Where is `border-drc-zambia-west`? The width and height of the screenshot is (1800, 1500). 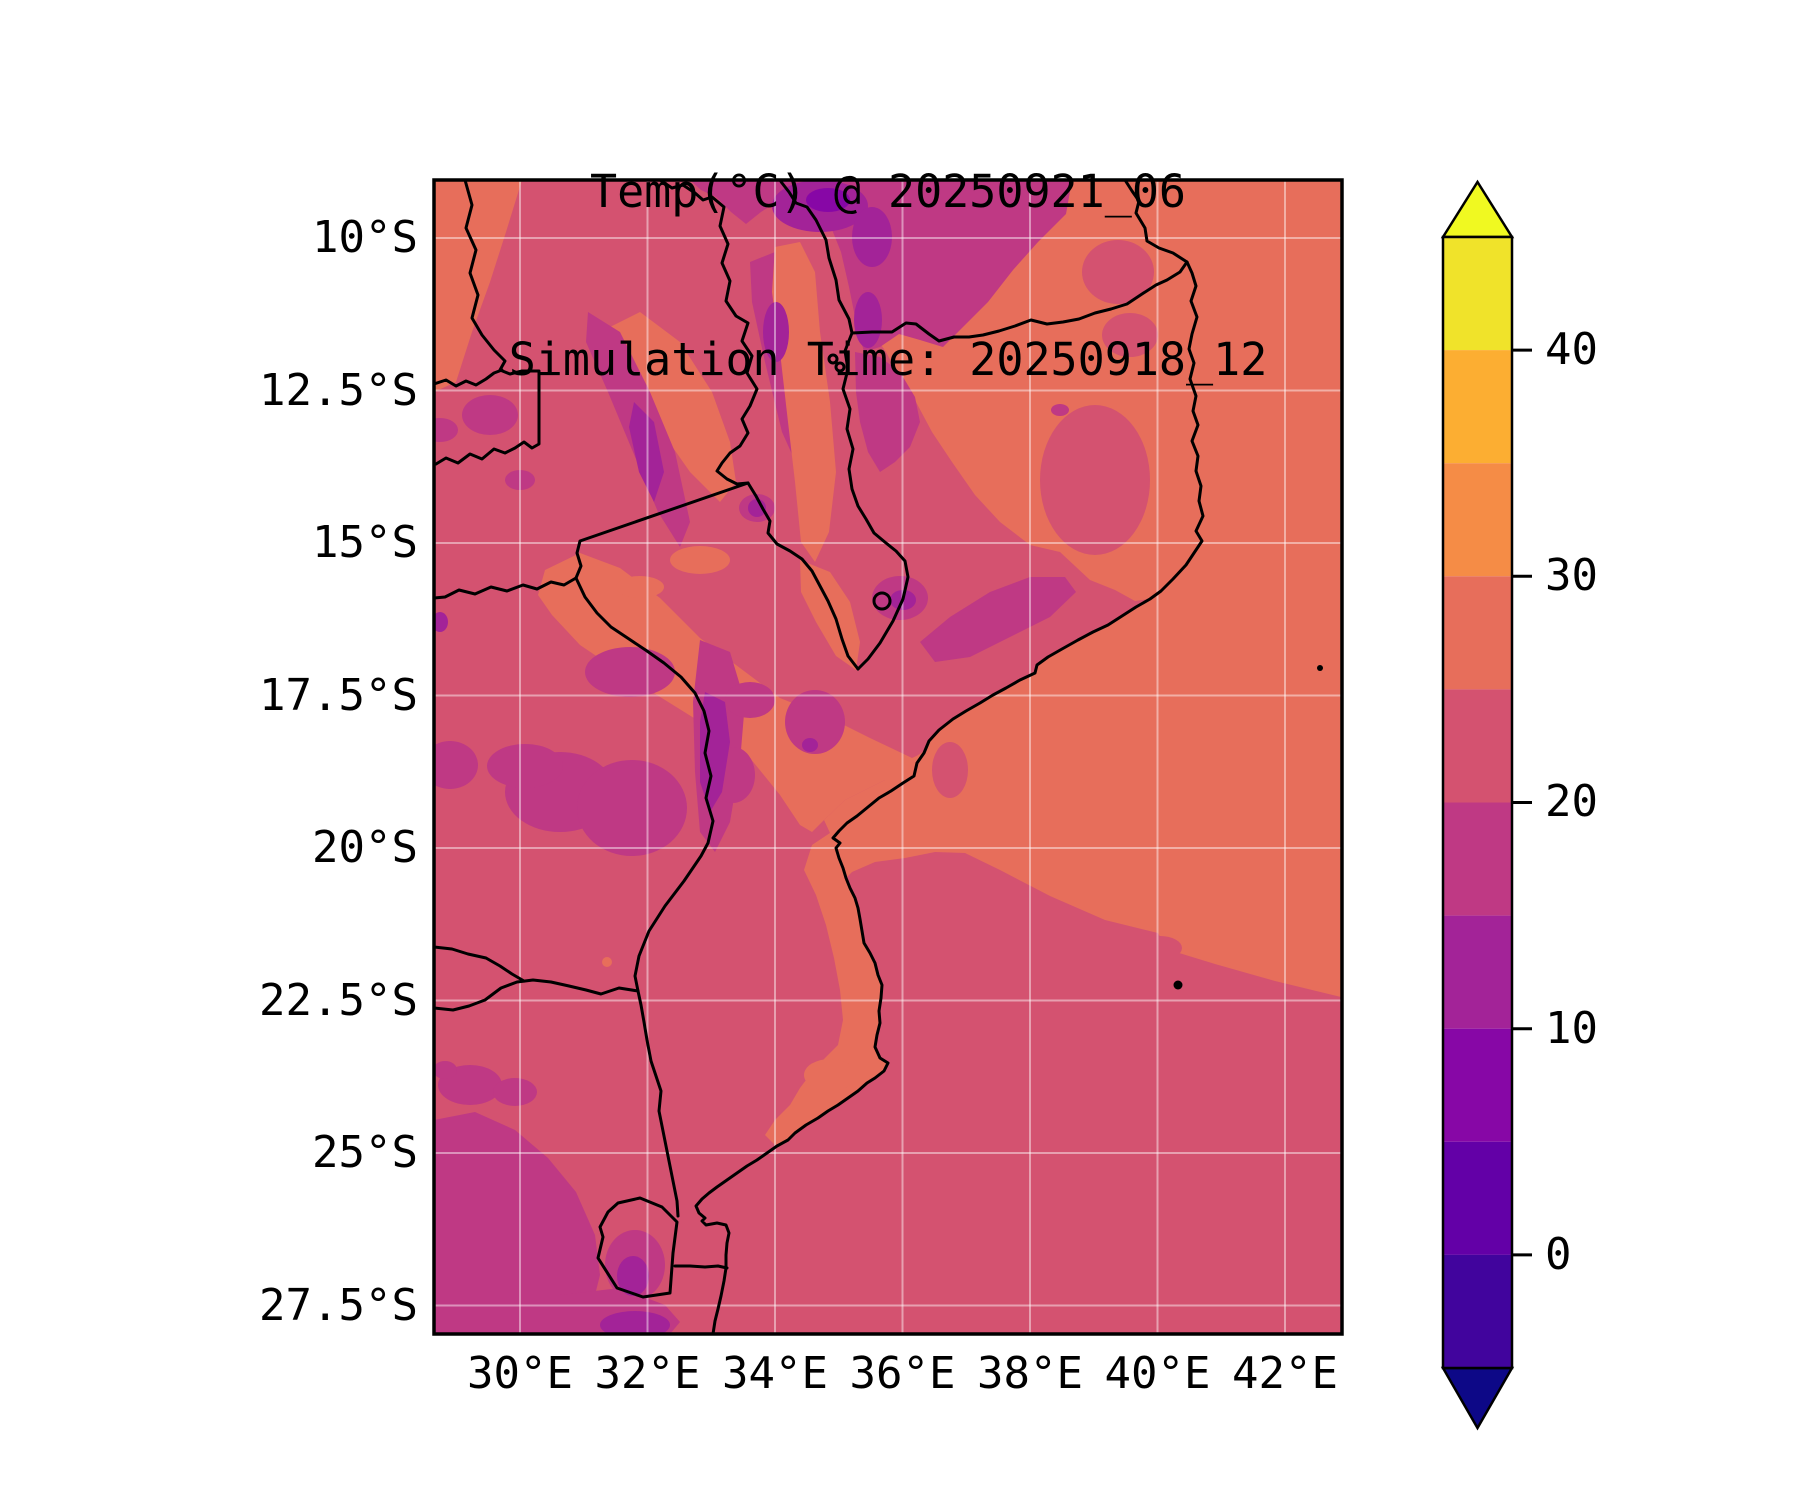 border-drc-zambia-west is located at coordinates (469, 378).